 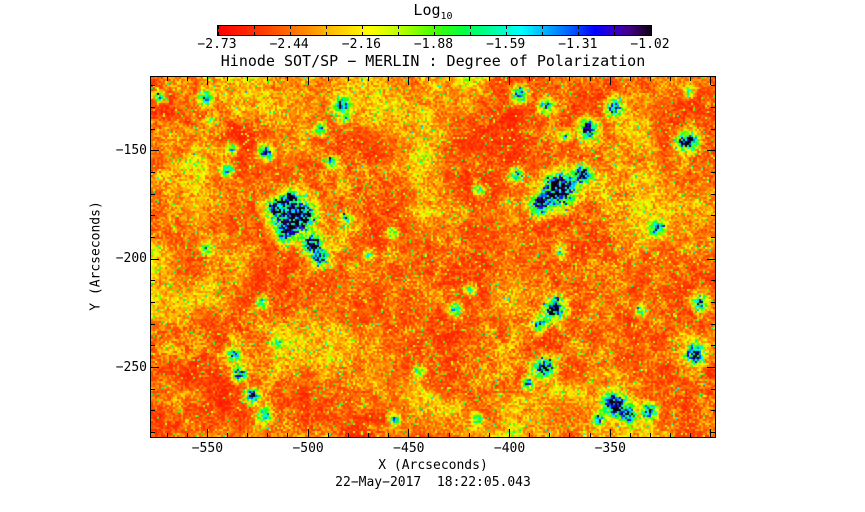 What do you see at coordinates (131, 367) in the screenshot?
I see `y-tick-label: −250` at bounding box center [131, 367].